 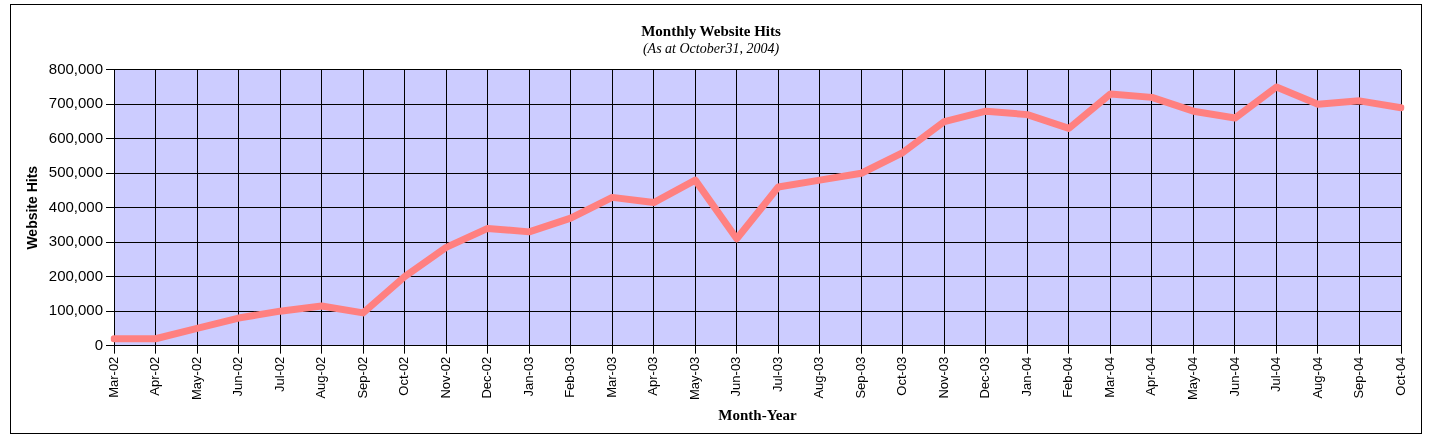 I want to click on x-tick-label: Aug-04, so click(x=1317, y=377).